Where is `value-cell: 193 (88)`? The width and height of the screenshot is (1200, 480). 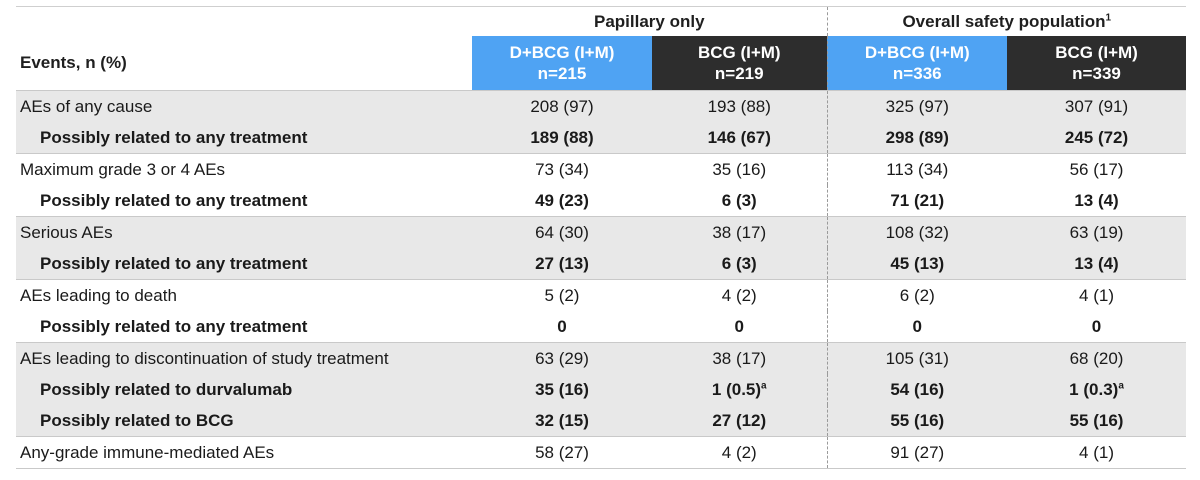 value-cell: 193 (88) is located at coordinates (740, 106).